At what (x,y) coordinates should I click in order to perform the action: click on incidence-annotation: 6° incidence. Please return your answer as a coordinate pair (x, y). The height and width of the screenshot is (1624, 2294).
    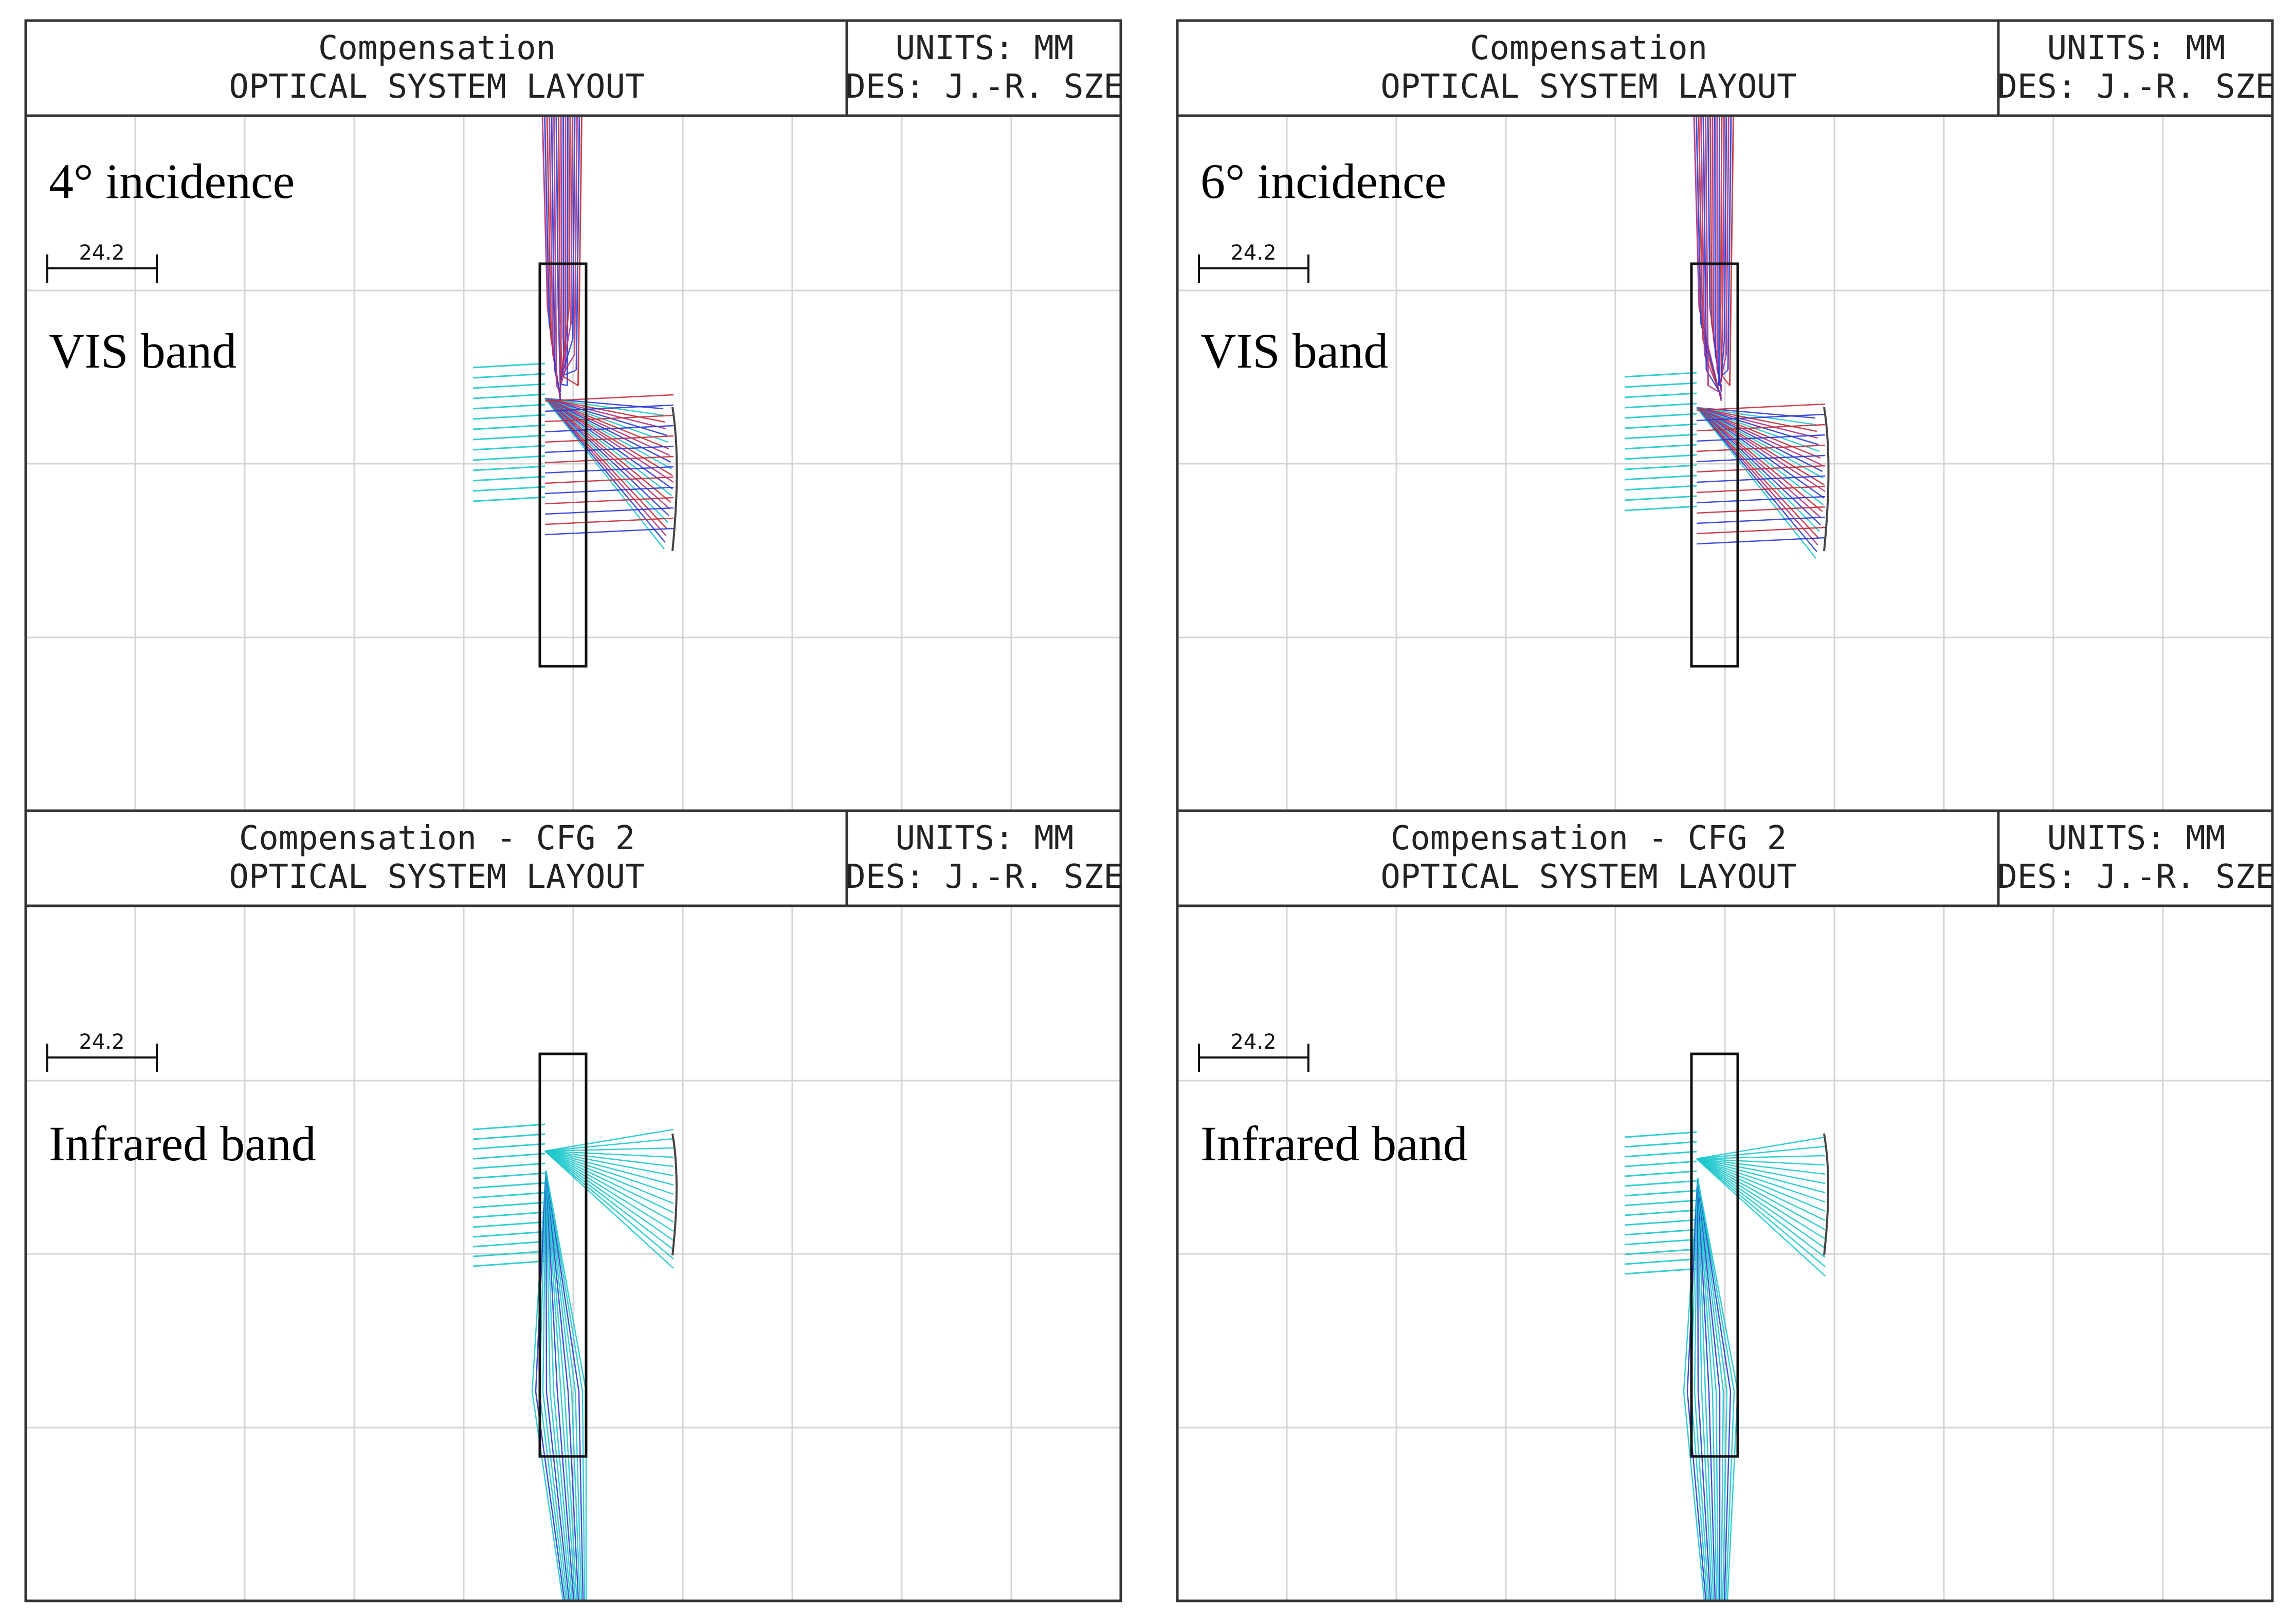
    Looking at the image, I should click on (1323, 181).